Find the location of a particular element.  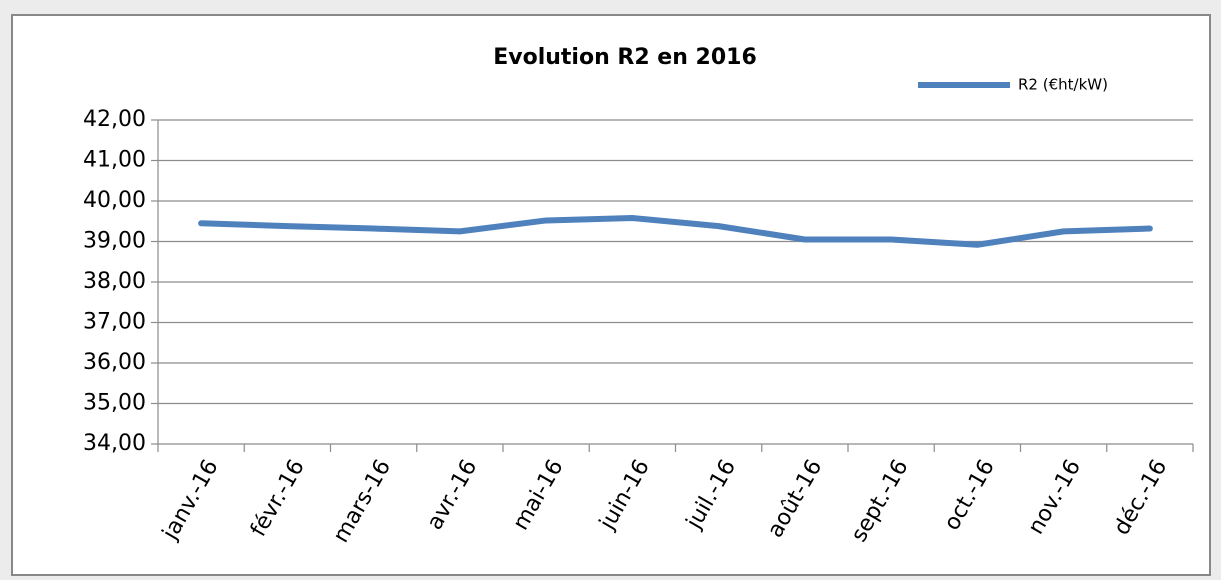

y-tick-label: 41,00 is located at coordinates (114, 160).